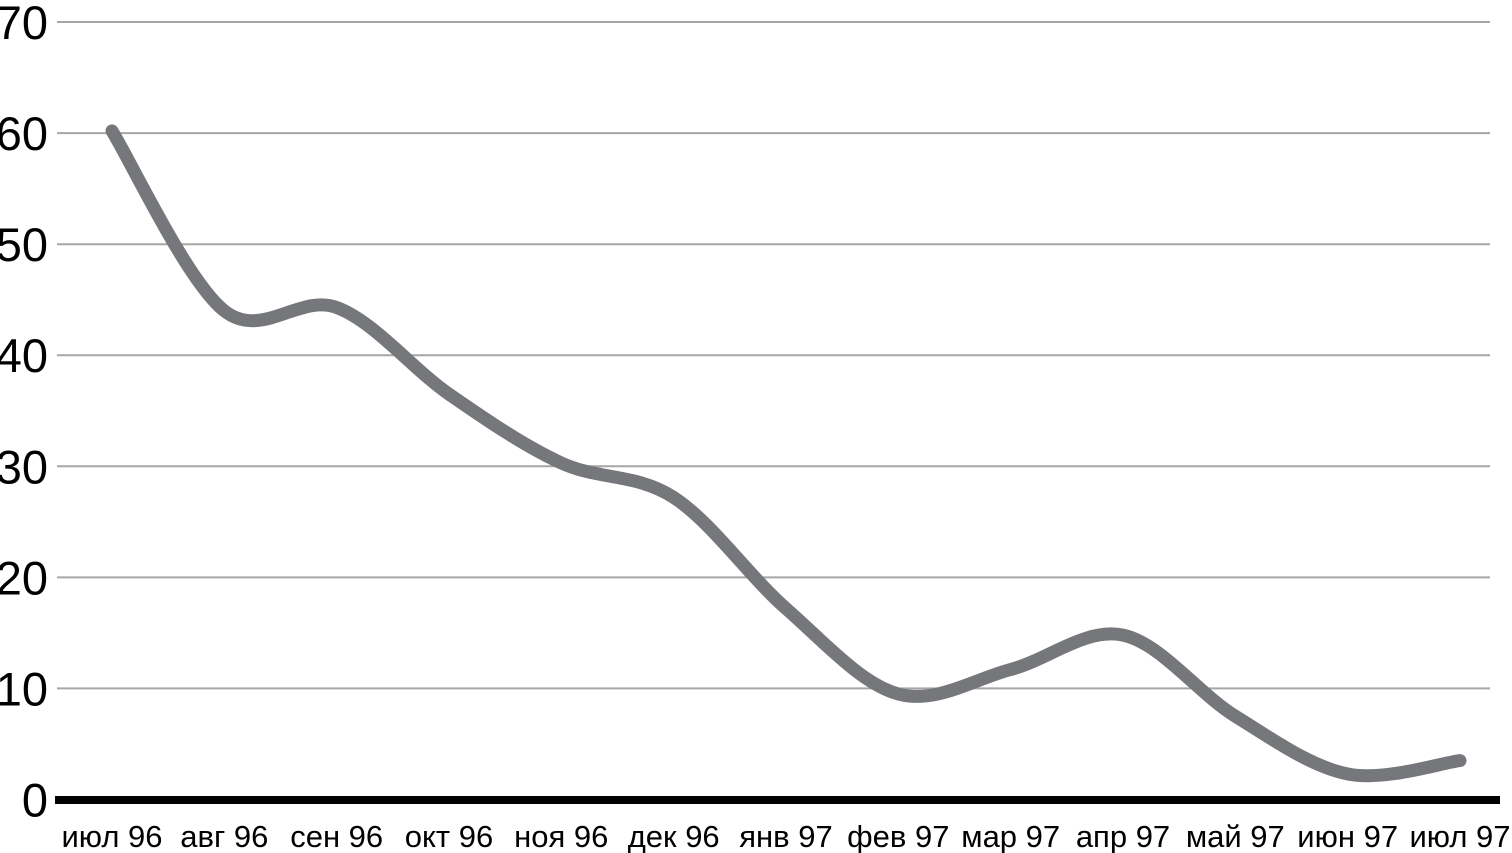 This screenshot has height=853, width=1512. Describe the element at coordinates (224, 836) in the screenshot. I see `x-axis-tick-label: авг 96` at that location.